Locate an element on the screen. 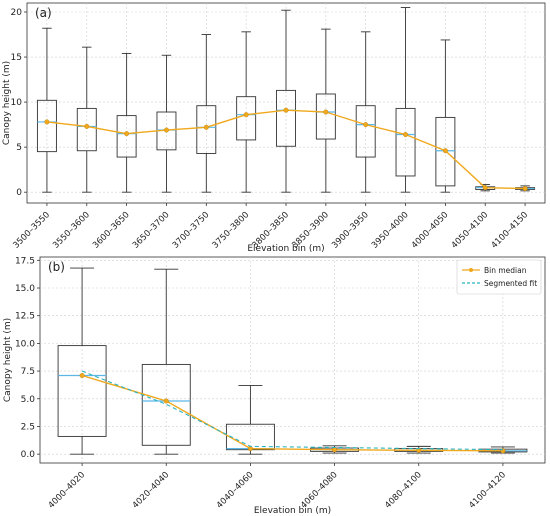 The image size is (550, 516). x-tick-label: 3650–3700 is located at coordinates (151, 230).